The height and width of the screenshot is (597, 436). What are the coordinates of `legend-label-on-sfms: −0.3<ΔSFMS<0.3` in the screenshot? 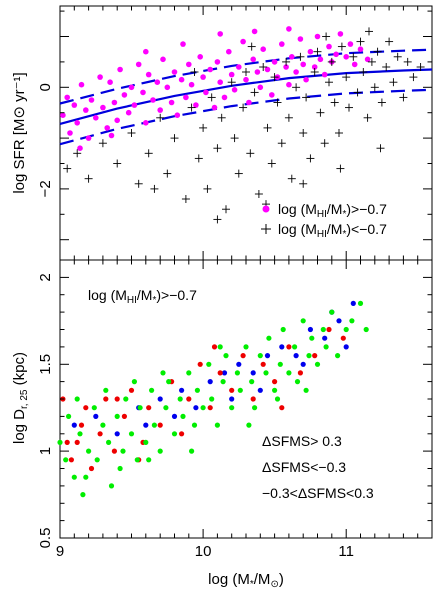 It's located at (318, 493).